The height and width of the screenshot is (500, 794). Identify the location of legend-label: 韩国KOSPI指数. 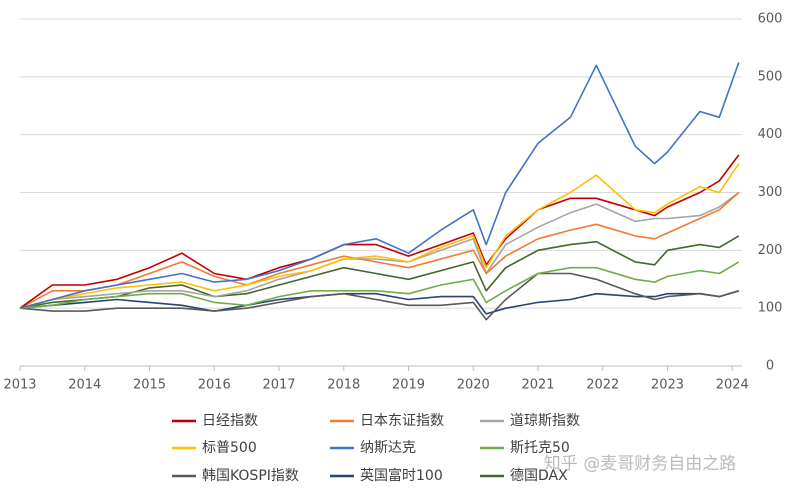
(250, 476).